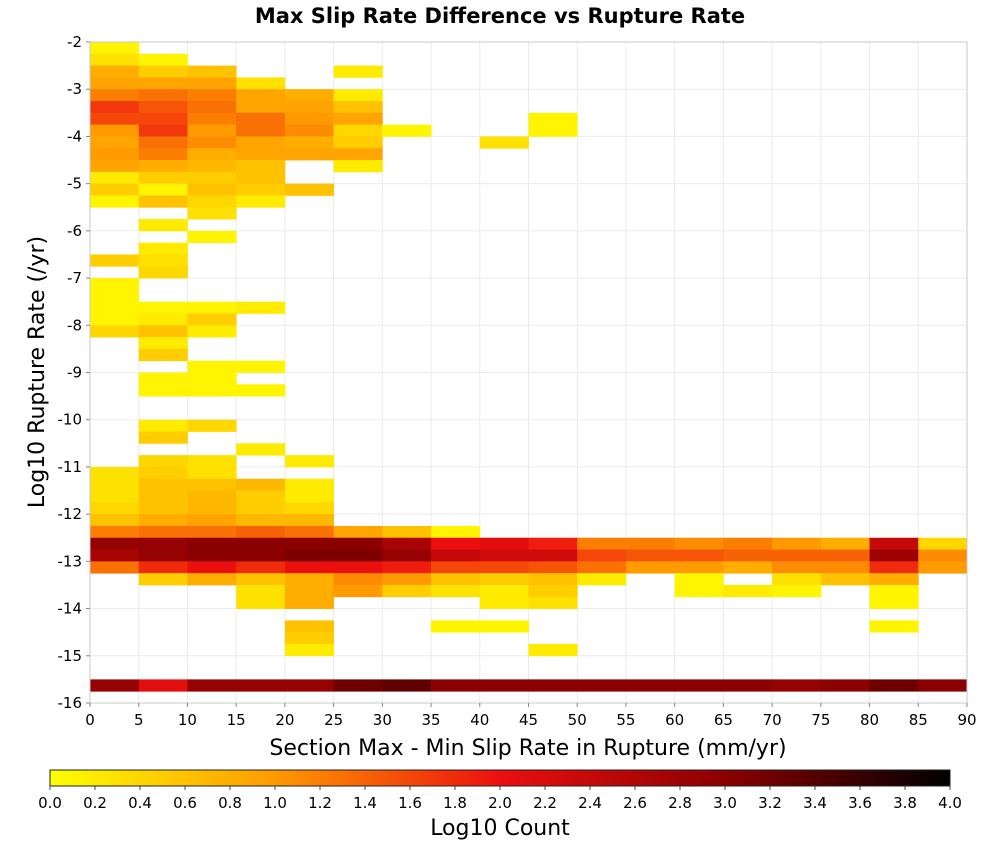 The image size is (1000, 850). I want to click on y-tick-label: -13, so click(70, 561).